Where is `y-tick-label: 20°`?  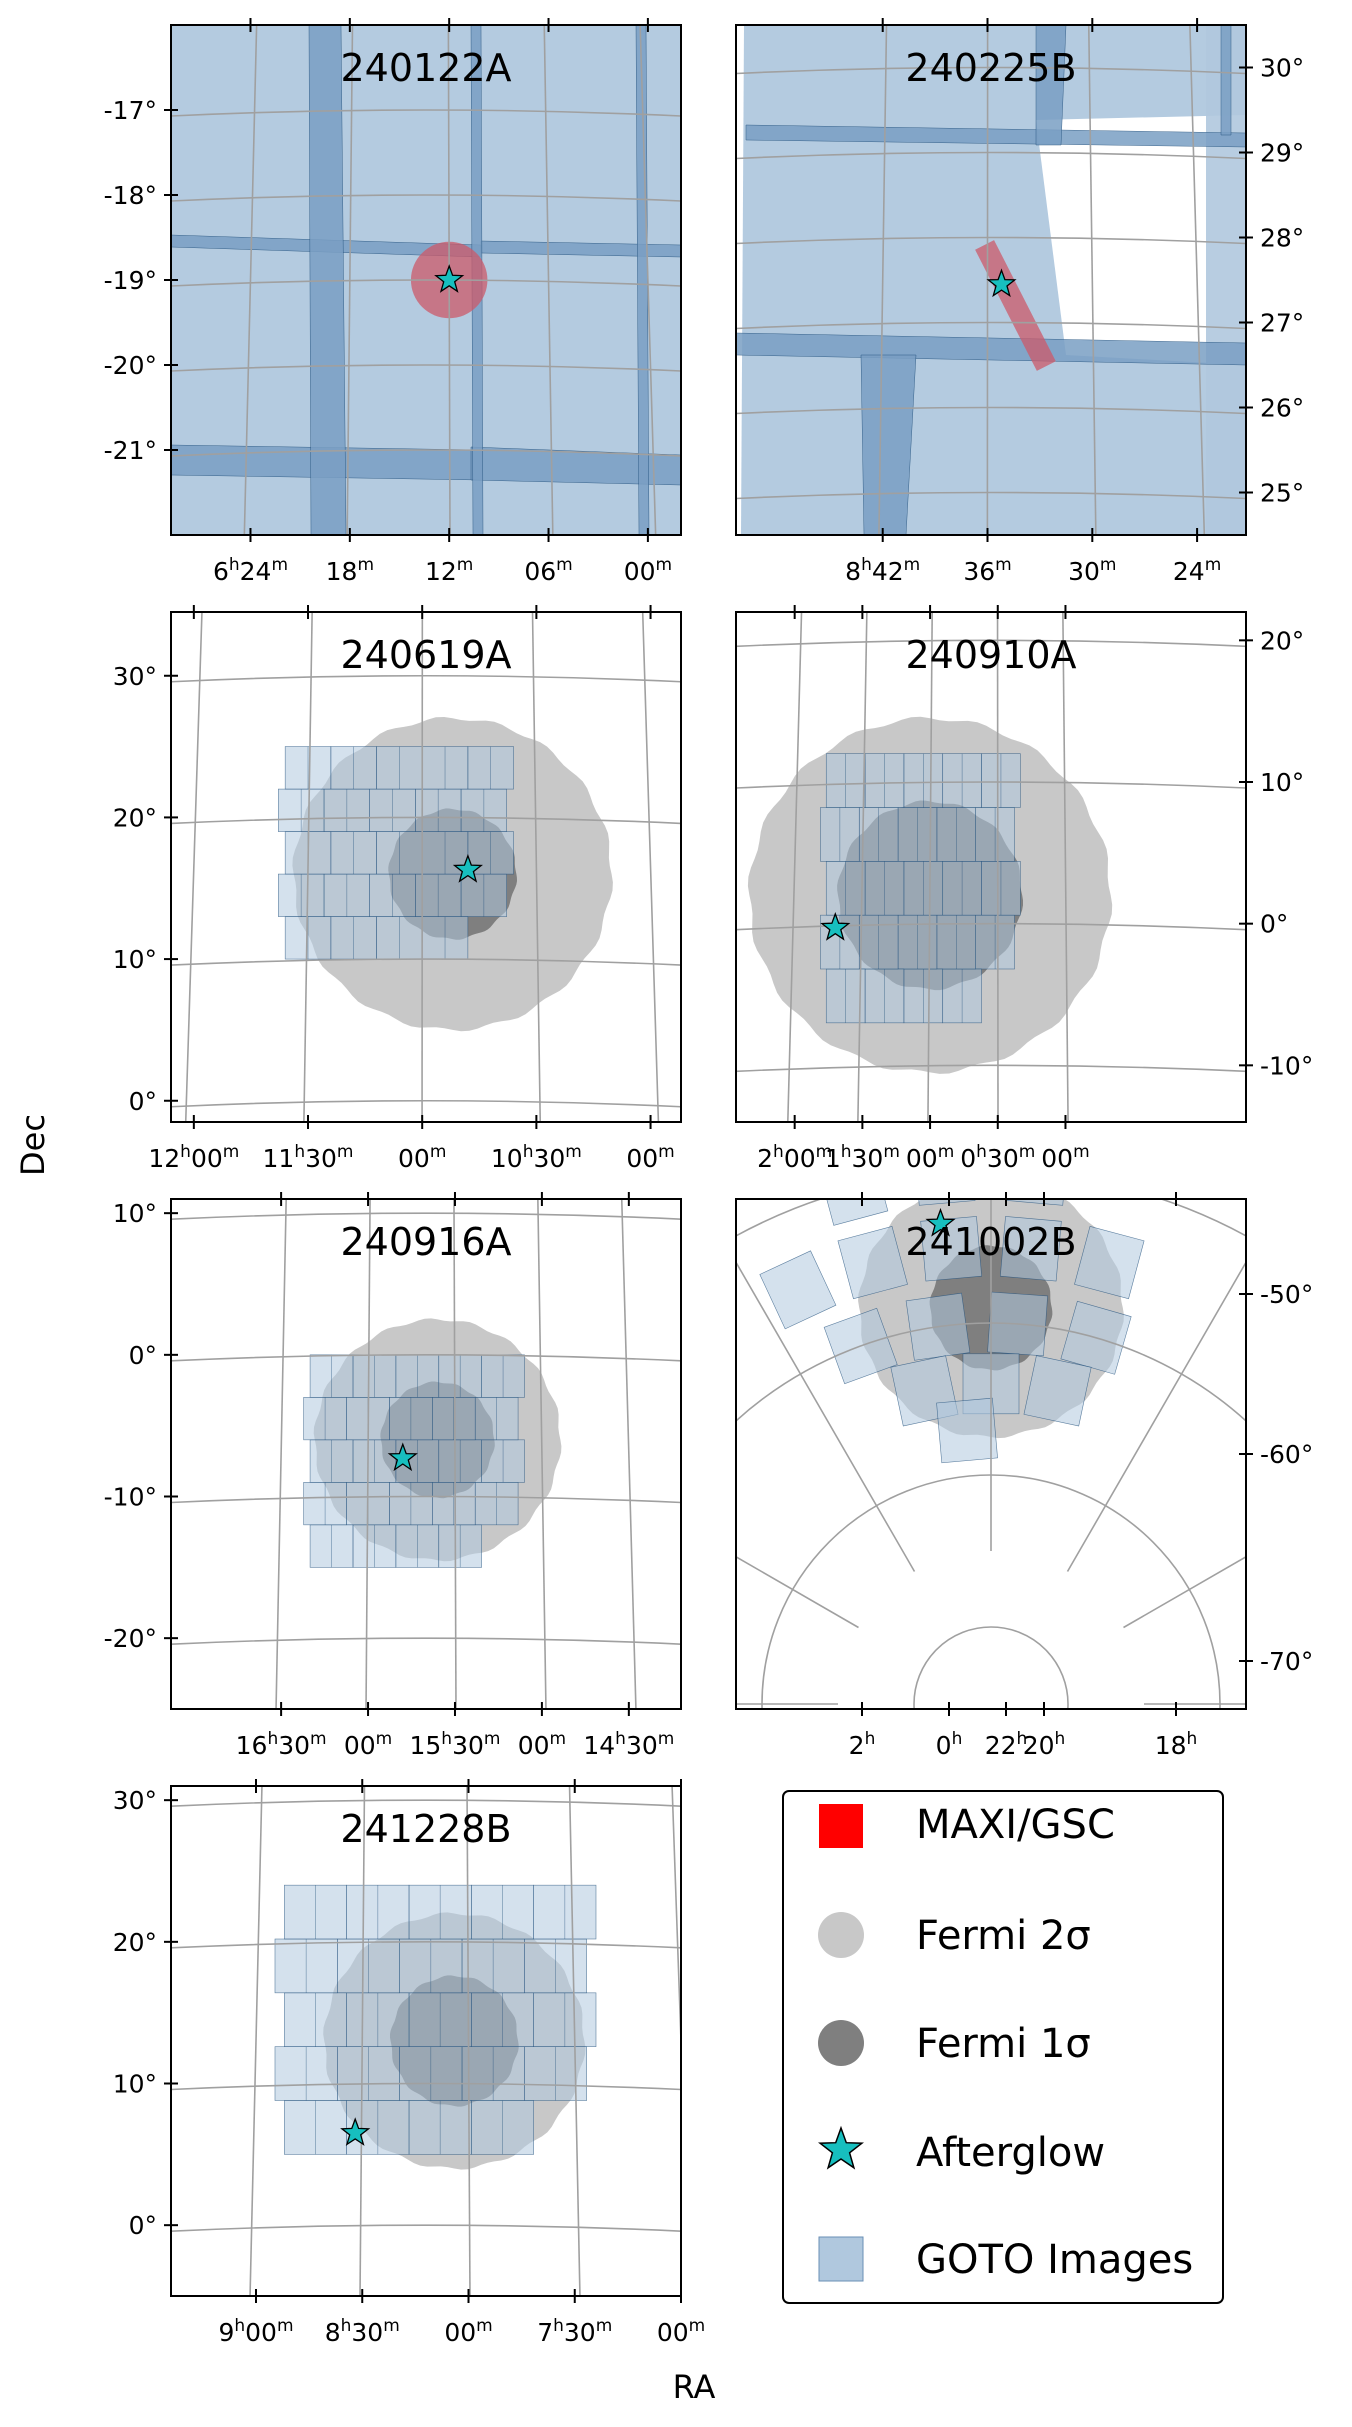
y-tick-label: 20° is located at coordinates (135, 1942).